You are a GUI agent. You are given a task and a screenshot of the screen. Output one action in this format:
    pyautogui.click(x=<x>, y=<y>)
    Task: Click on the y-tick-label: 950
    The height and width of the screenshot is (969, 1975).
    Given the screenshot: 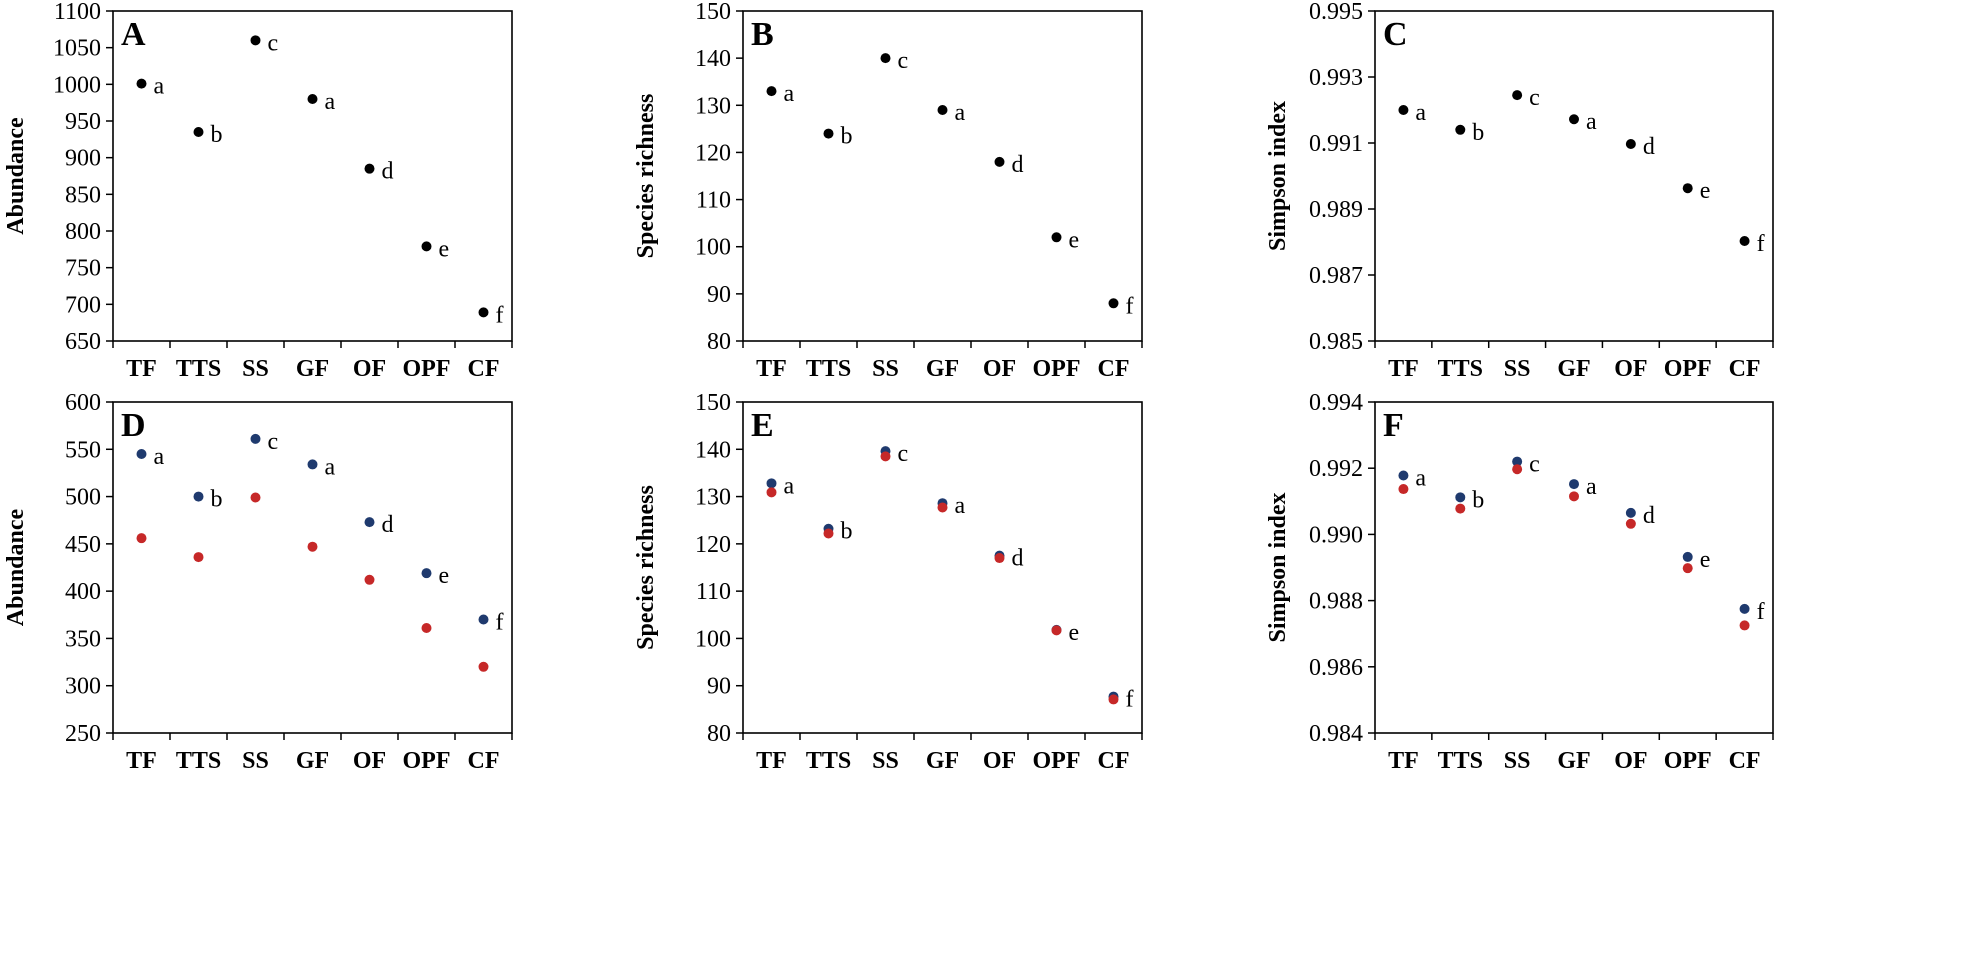 What is the action you would take?
    pyautogui.click(x=83, y=122)
    